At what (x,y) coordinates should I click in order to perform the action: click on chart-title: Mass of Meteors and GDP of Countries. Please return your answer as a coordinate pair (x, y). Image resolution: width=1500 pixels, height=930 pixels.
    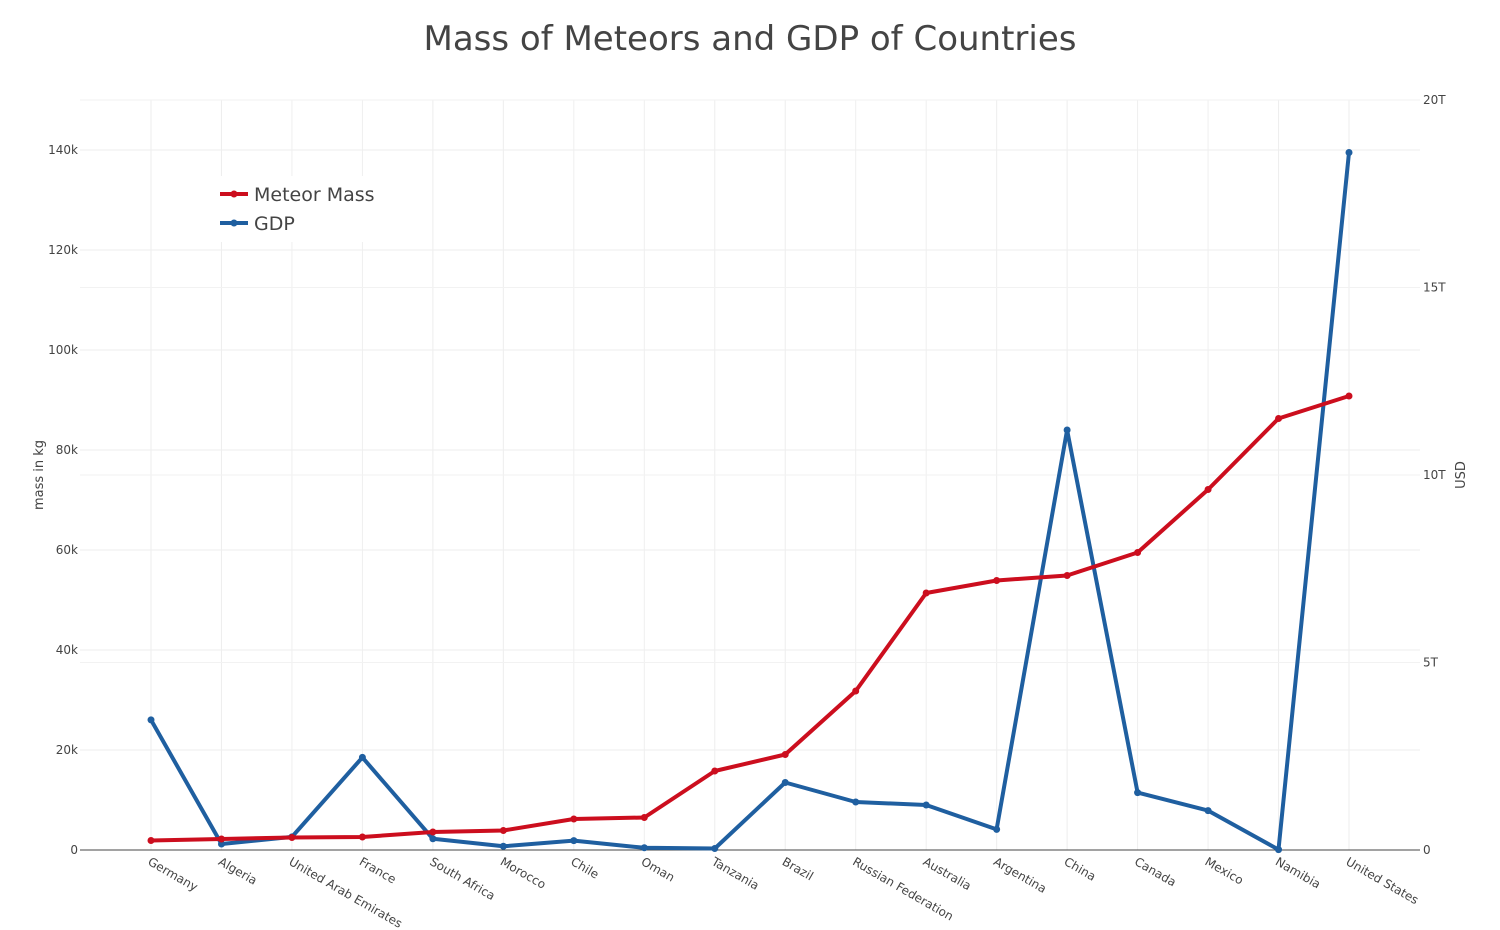
    Looking at the image, I should click on (749, 39).